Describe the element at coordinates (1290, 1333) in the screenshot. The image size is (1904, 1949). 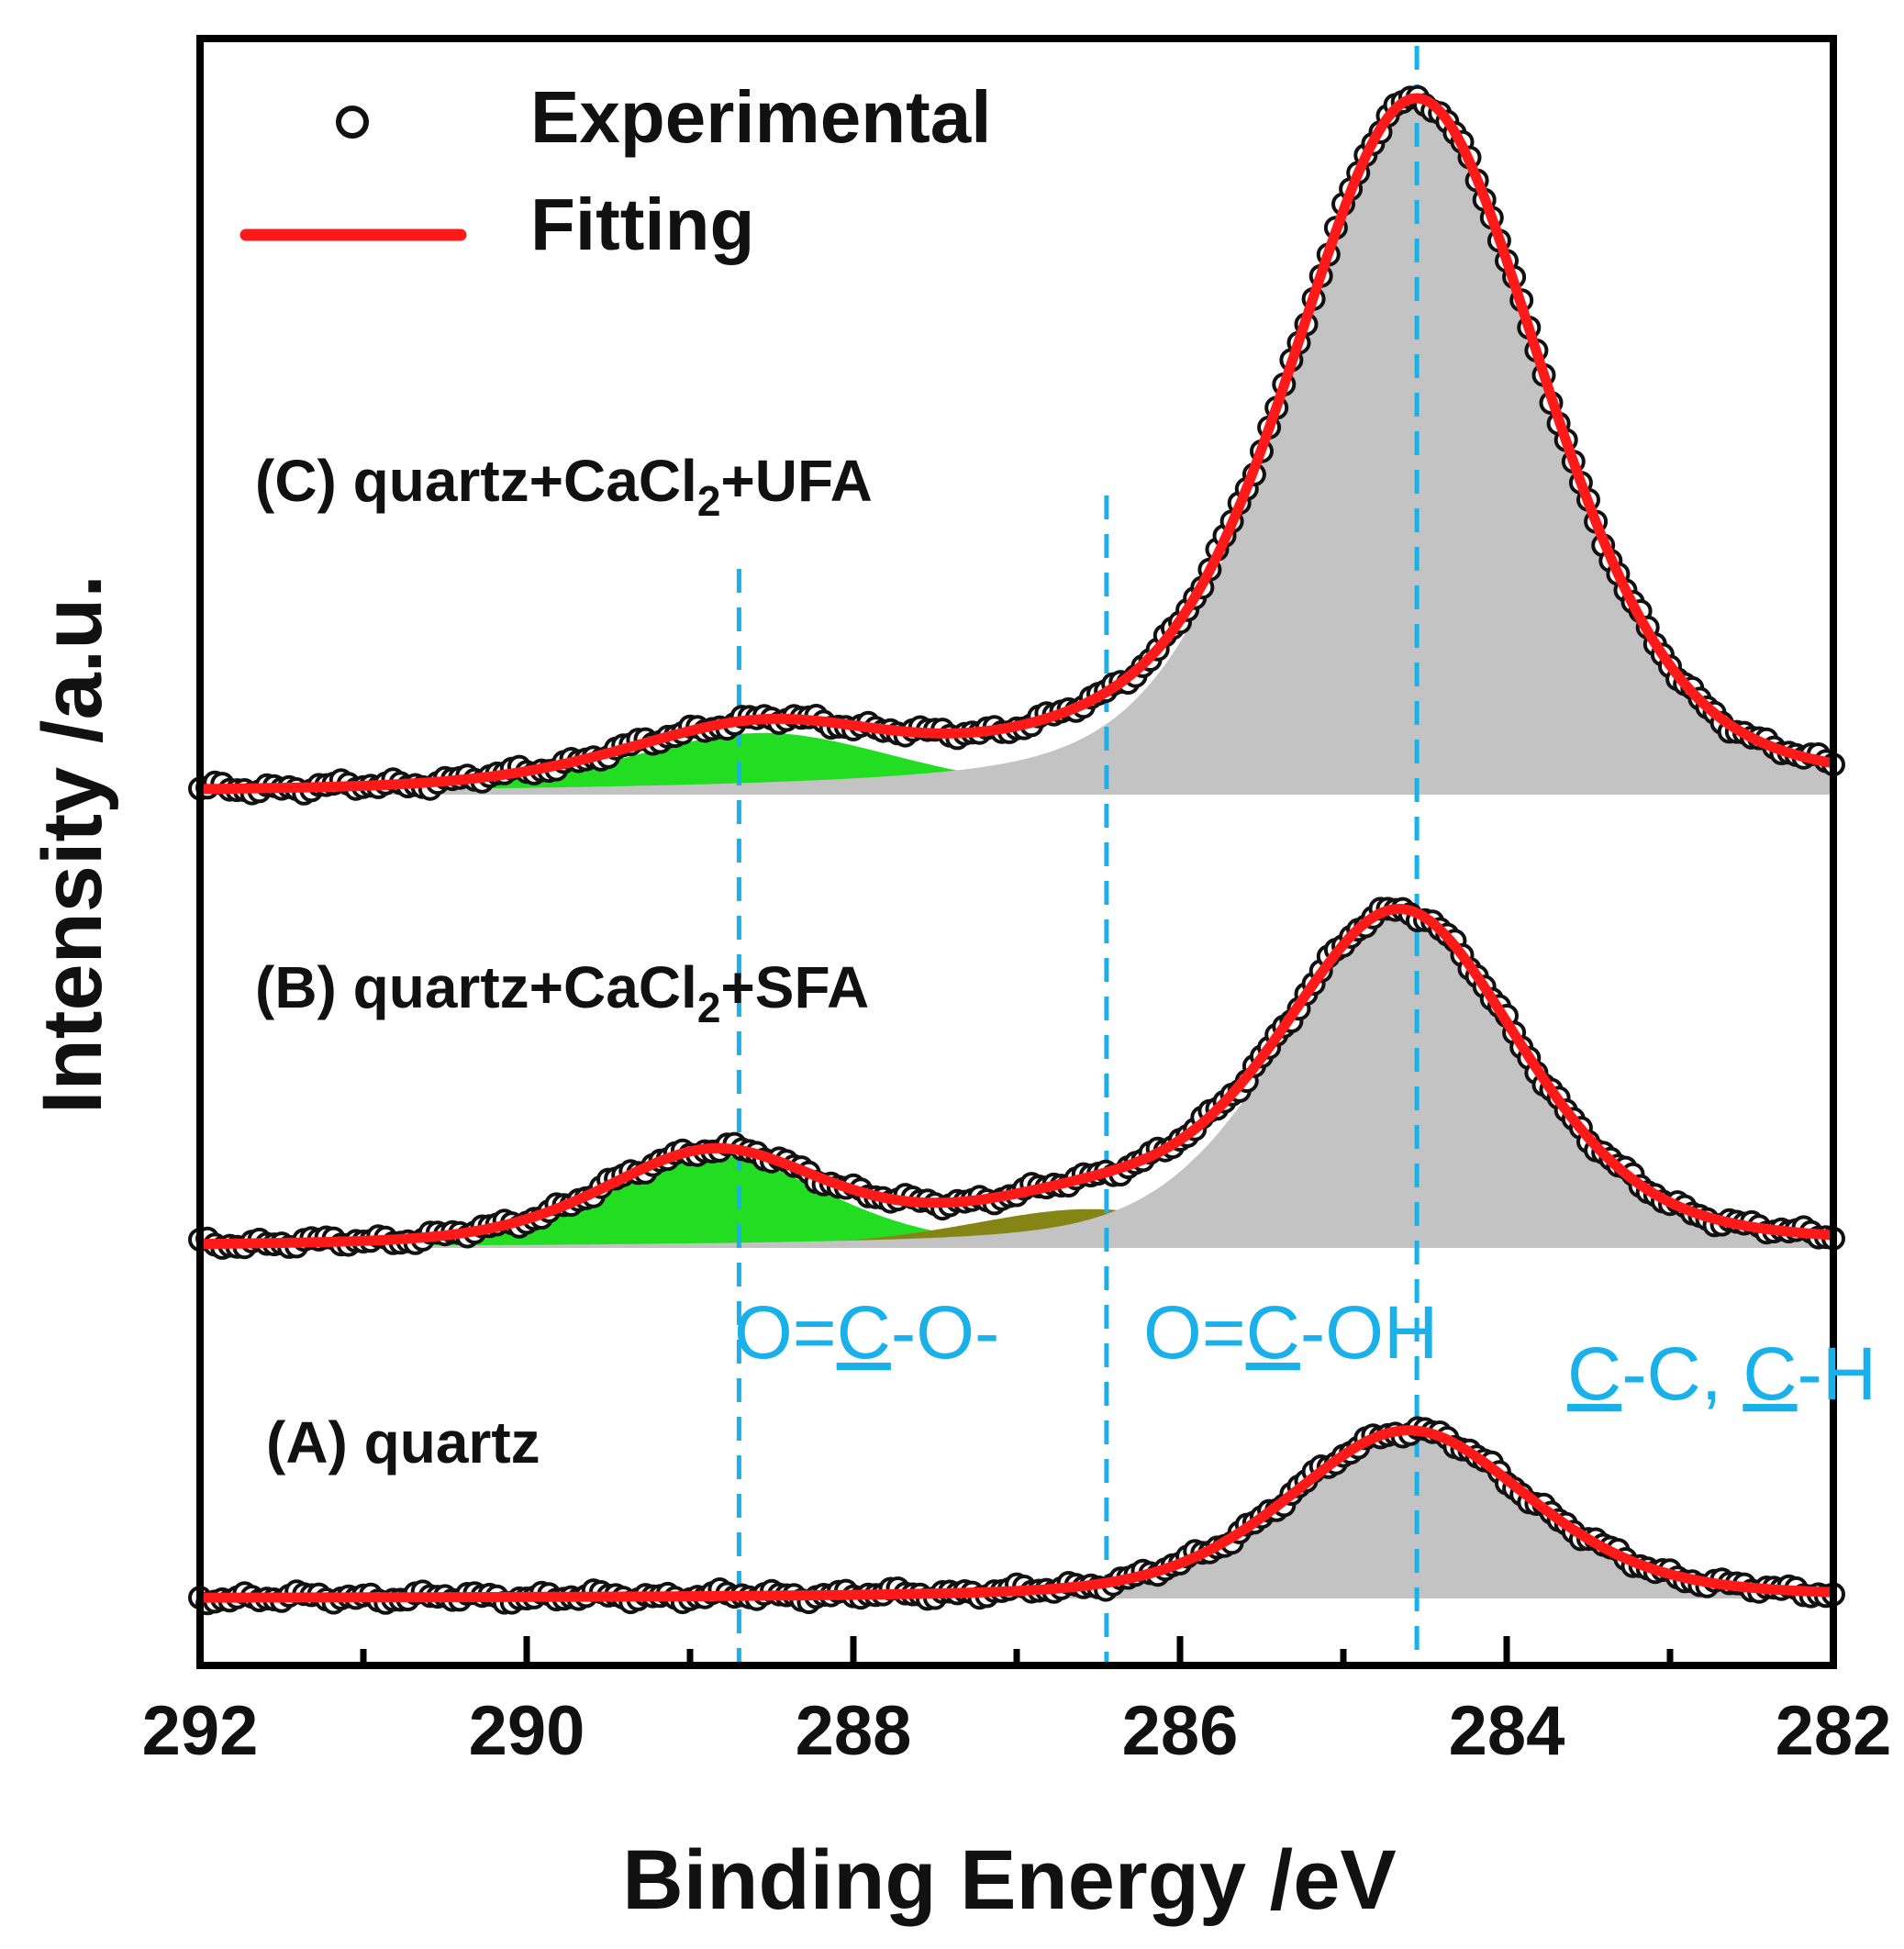
I see `reference-label: O=C-OH` at that location.